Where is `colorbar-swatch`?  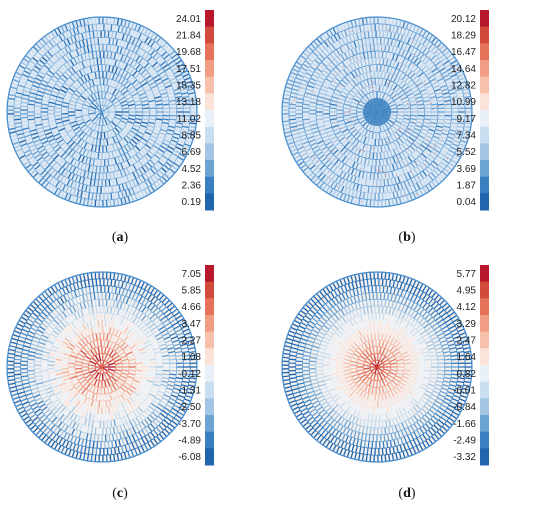 colorbar-swatch is located at coordinates (209, 35).